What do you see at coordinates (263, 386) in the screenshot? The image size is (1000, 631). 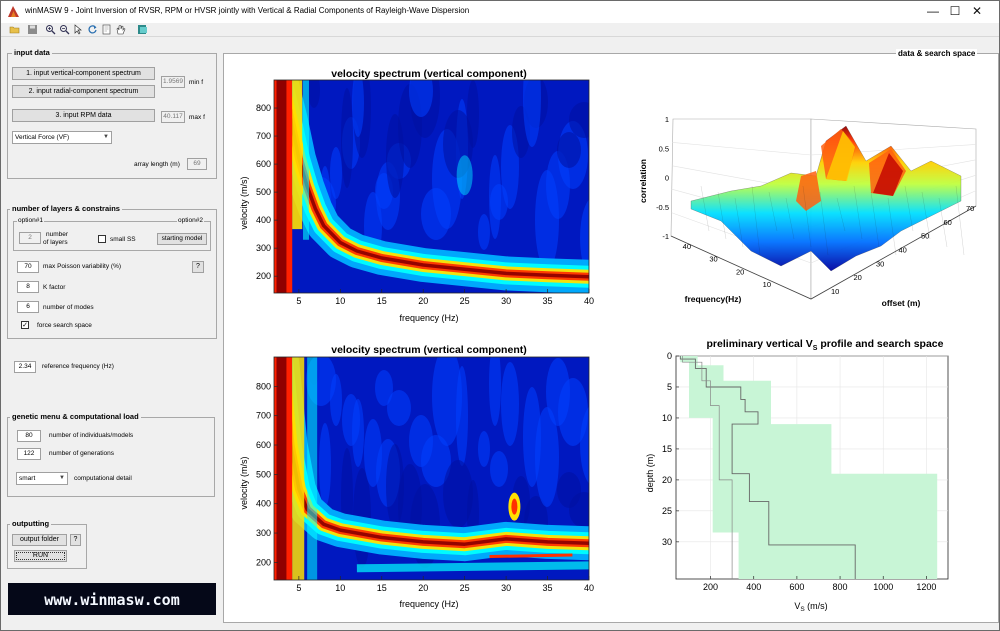 I see `y-tick-label: 800` at bounding box center [263, 386].